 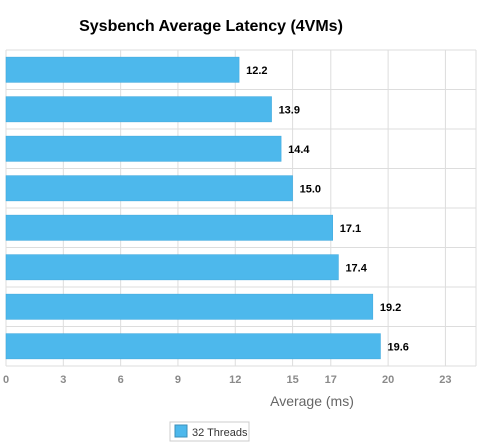 I want to click on legend-box, so click(x=209, y=431).